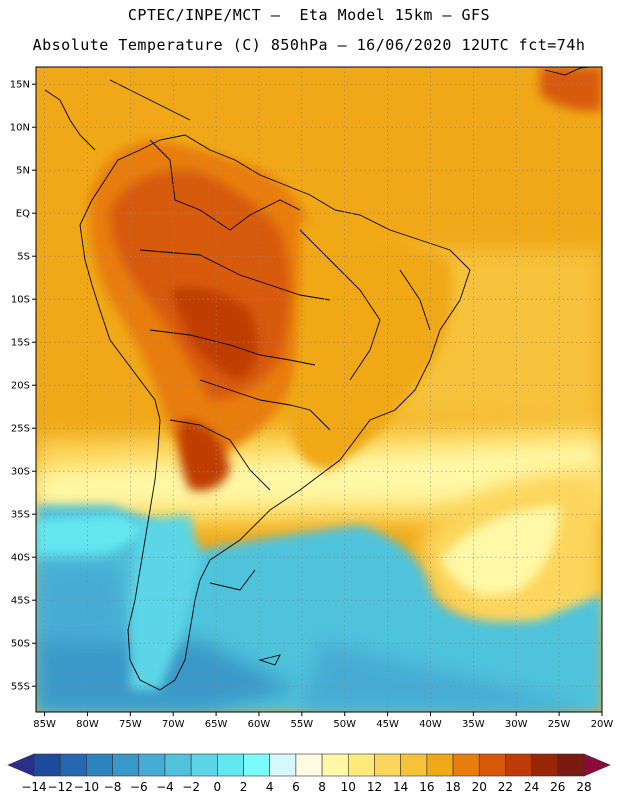 The height and width of the screenshot is (800, 618). Describe the element at coordinates (23, 171) in the screenshot. I see `lat-tick-label: 5N` at that location.